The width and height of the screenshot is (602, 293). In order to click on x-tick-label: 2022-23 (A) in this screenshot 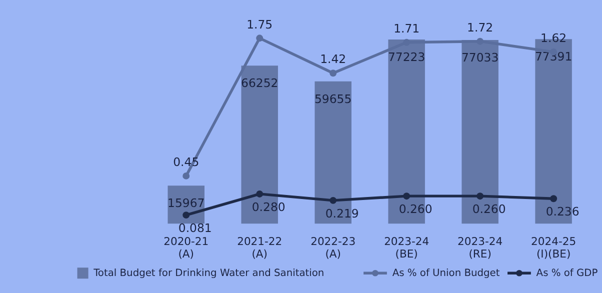, I will do `click(333, 247)`.